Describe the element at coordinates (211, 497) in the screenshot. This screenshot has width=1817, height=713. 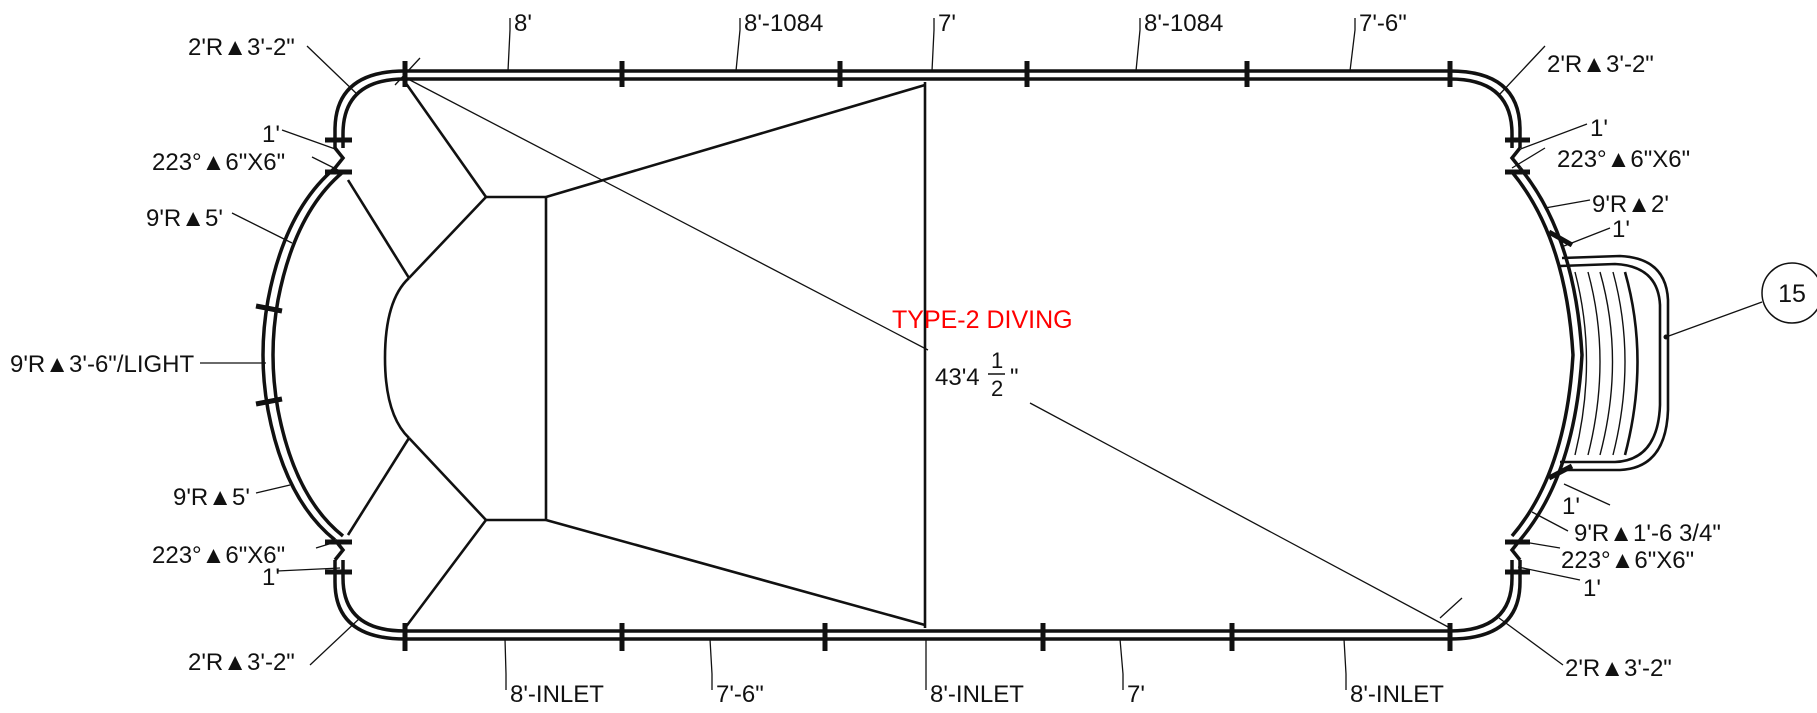
I see `left-arc-bottom-label: 9'R▲5'` at that location.